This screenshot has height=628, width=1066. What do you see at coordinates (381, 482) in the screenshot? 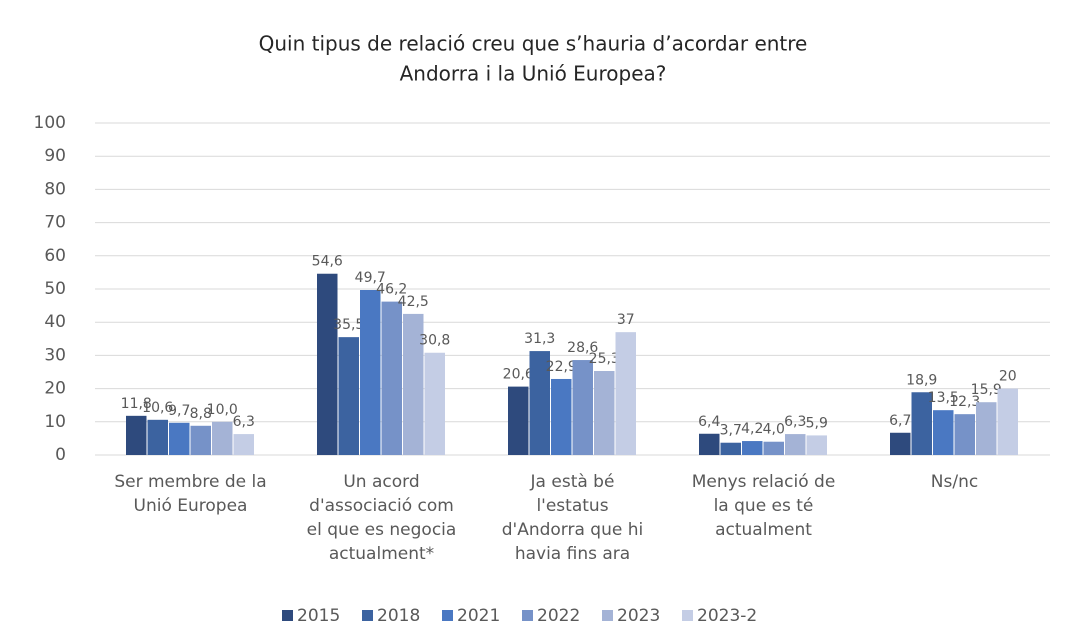
I see `x-tick-label: Un acord` at bounding box center [381, 482].